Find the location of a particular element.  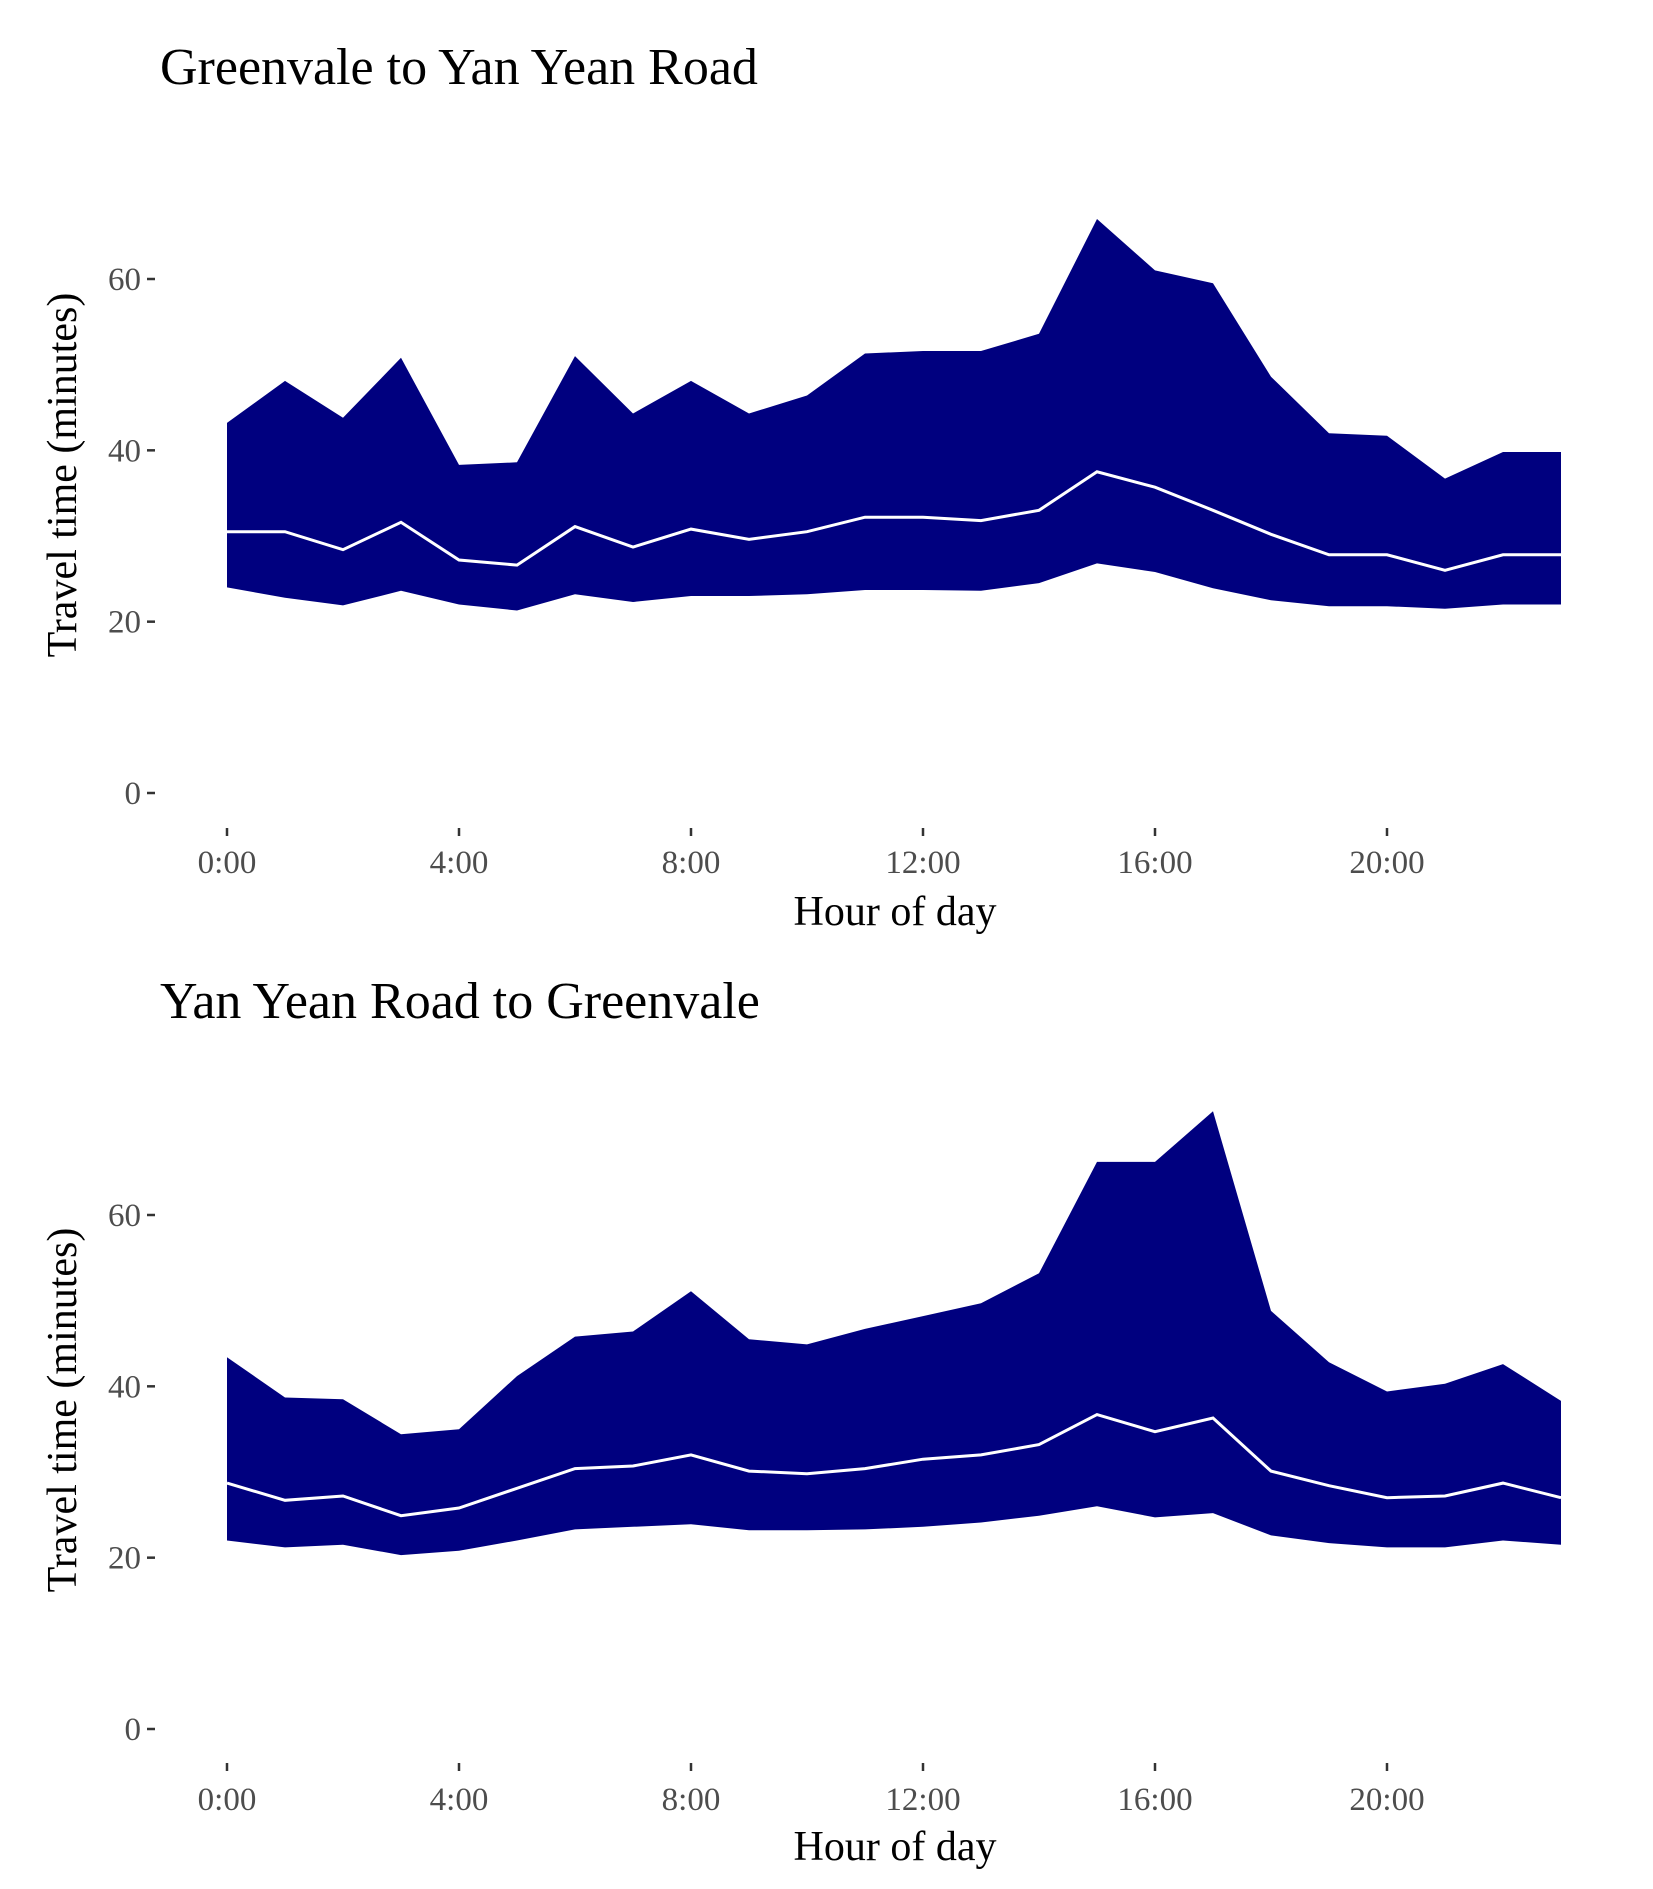

x-axis-title-2: Hour of day is located at coordinates (895, 1847).